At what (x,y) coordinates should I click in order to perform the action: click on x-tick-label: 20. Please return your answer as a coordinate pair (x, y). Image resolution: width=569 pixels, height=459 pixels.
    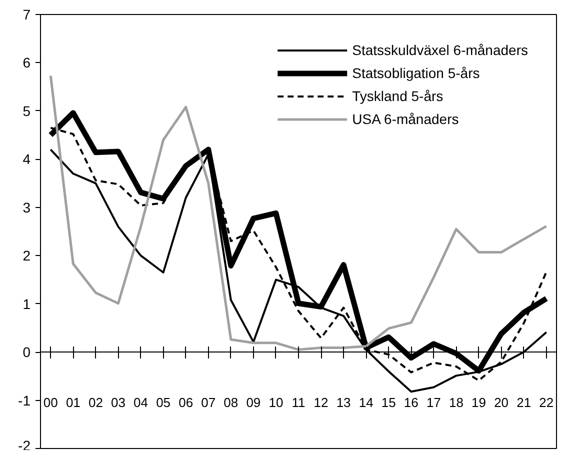
    Looking at the image, I should click on (501, 402).